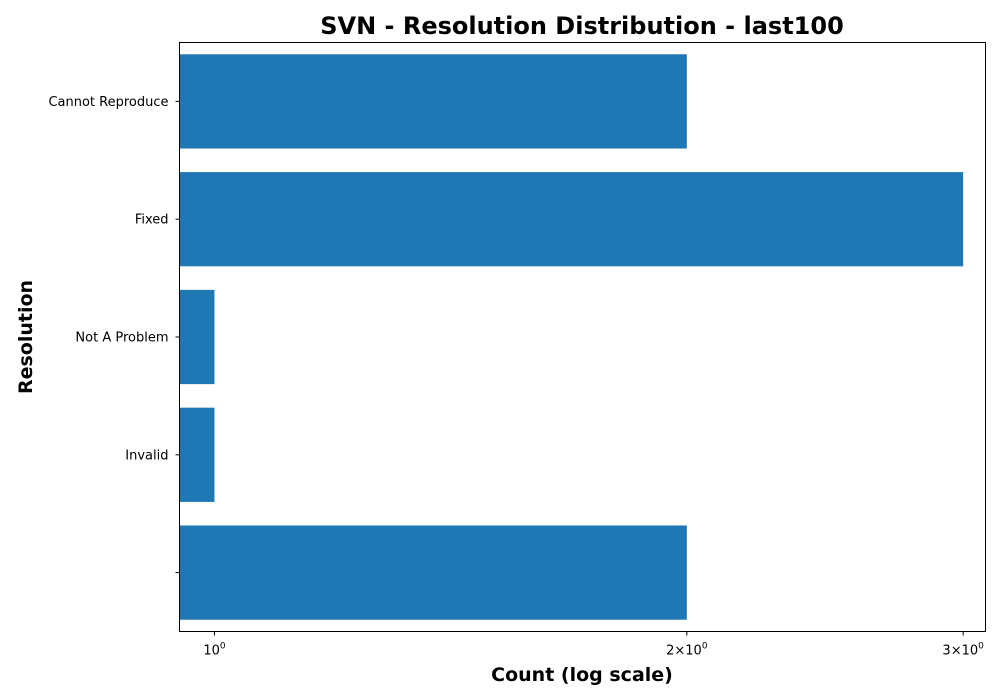 This screenshot has width=1000, height=700. I want to click on x-ticks-group: 100 2×100 3×100, so click(593, 645).